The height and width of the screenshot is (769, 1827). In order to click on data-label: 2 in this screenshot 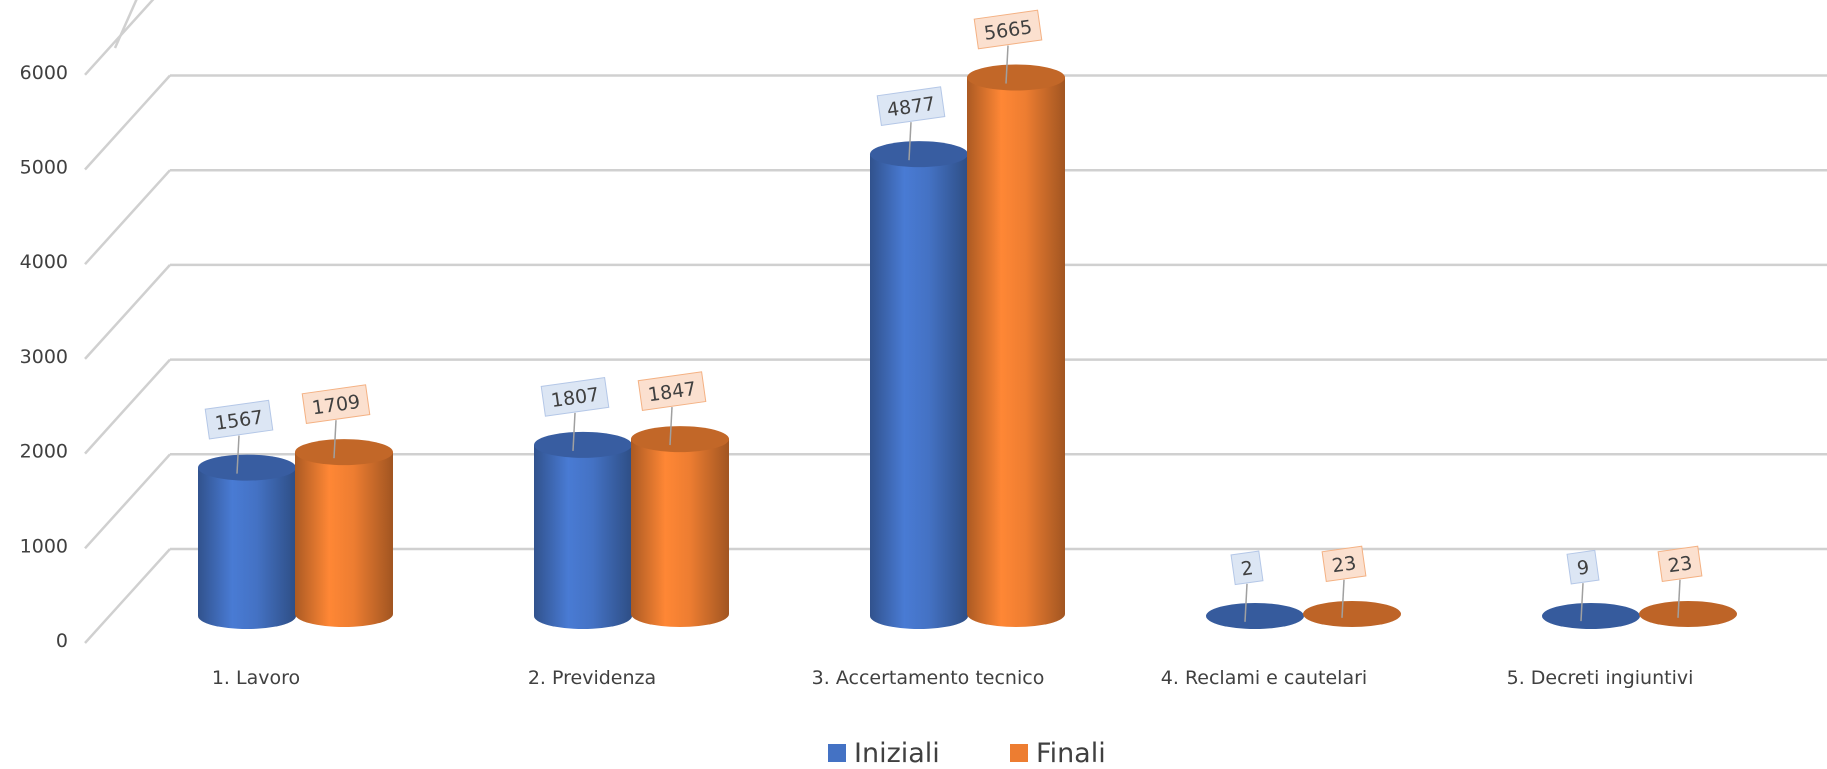, I will do `click(1247, 568)`.